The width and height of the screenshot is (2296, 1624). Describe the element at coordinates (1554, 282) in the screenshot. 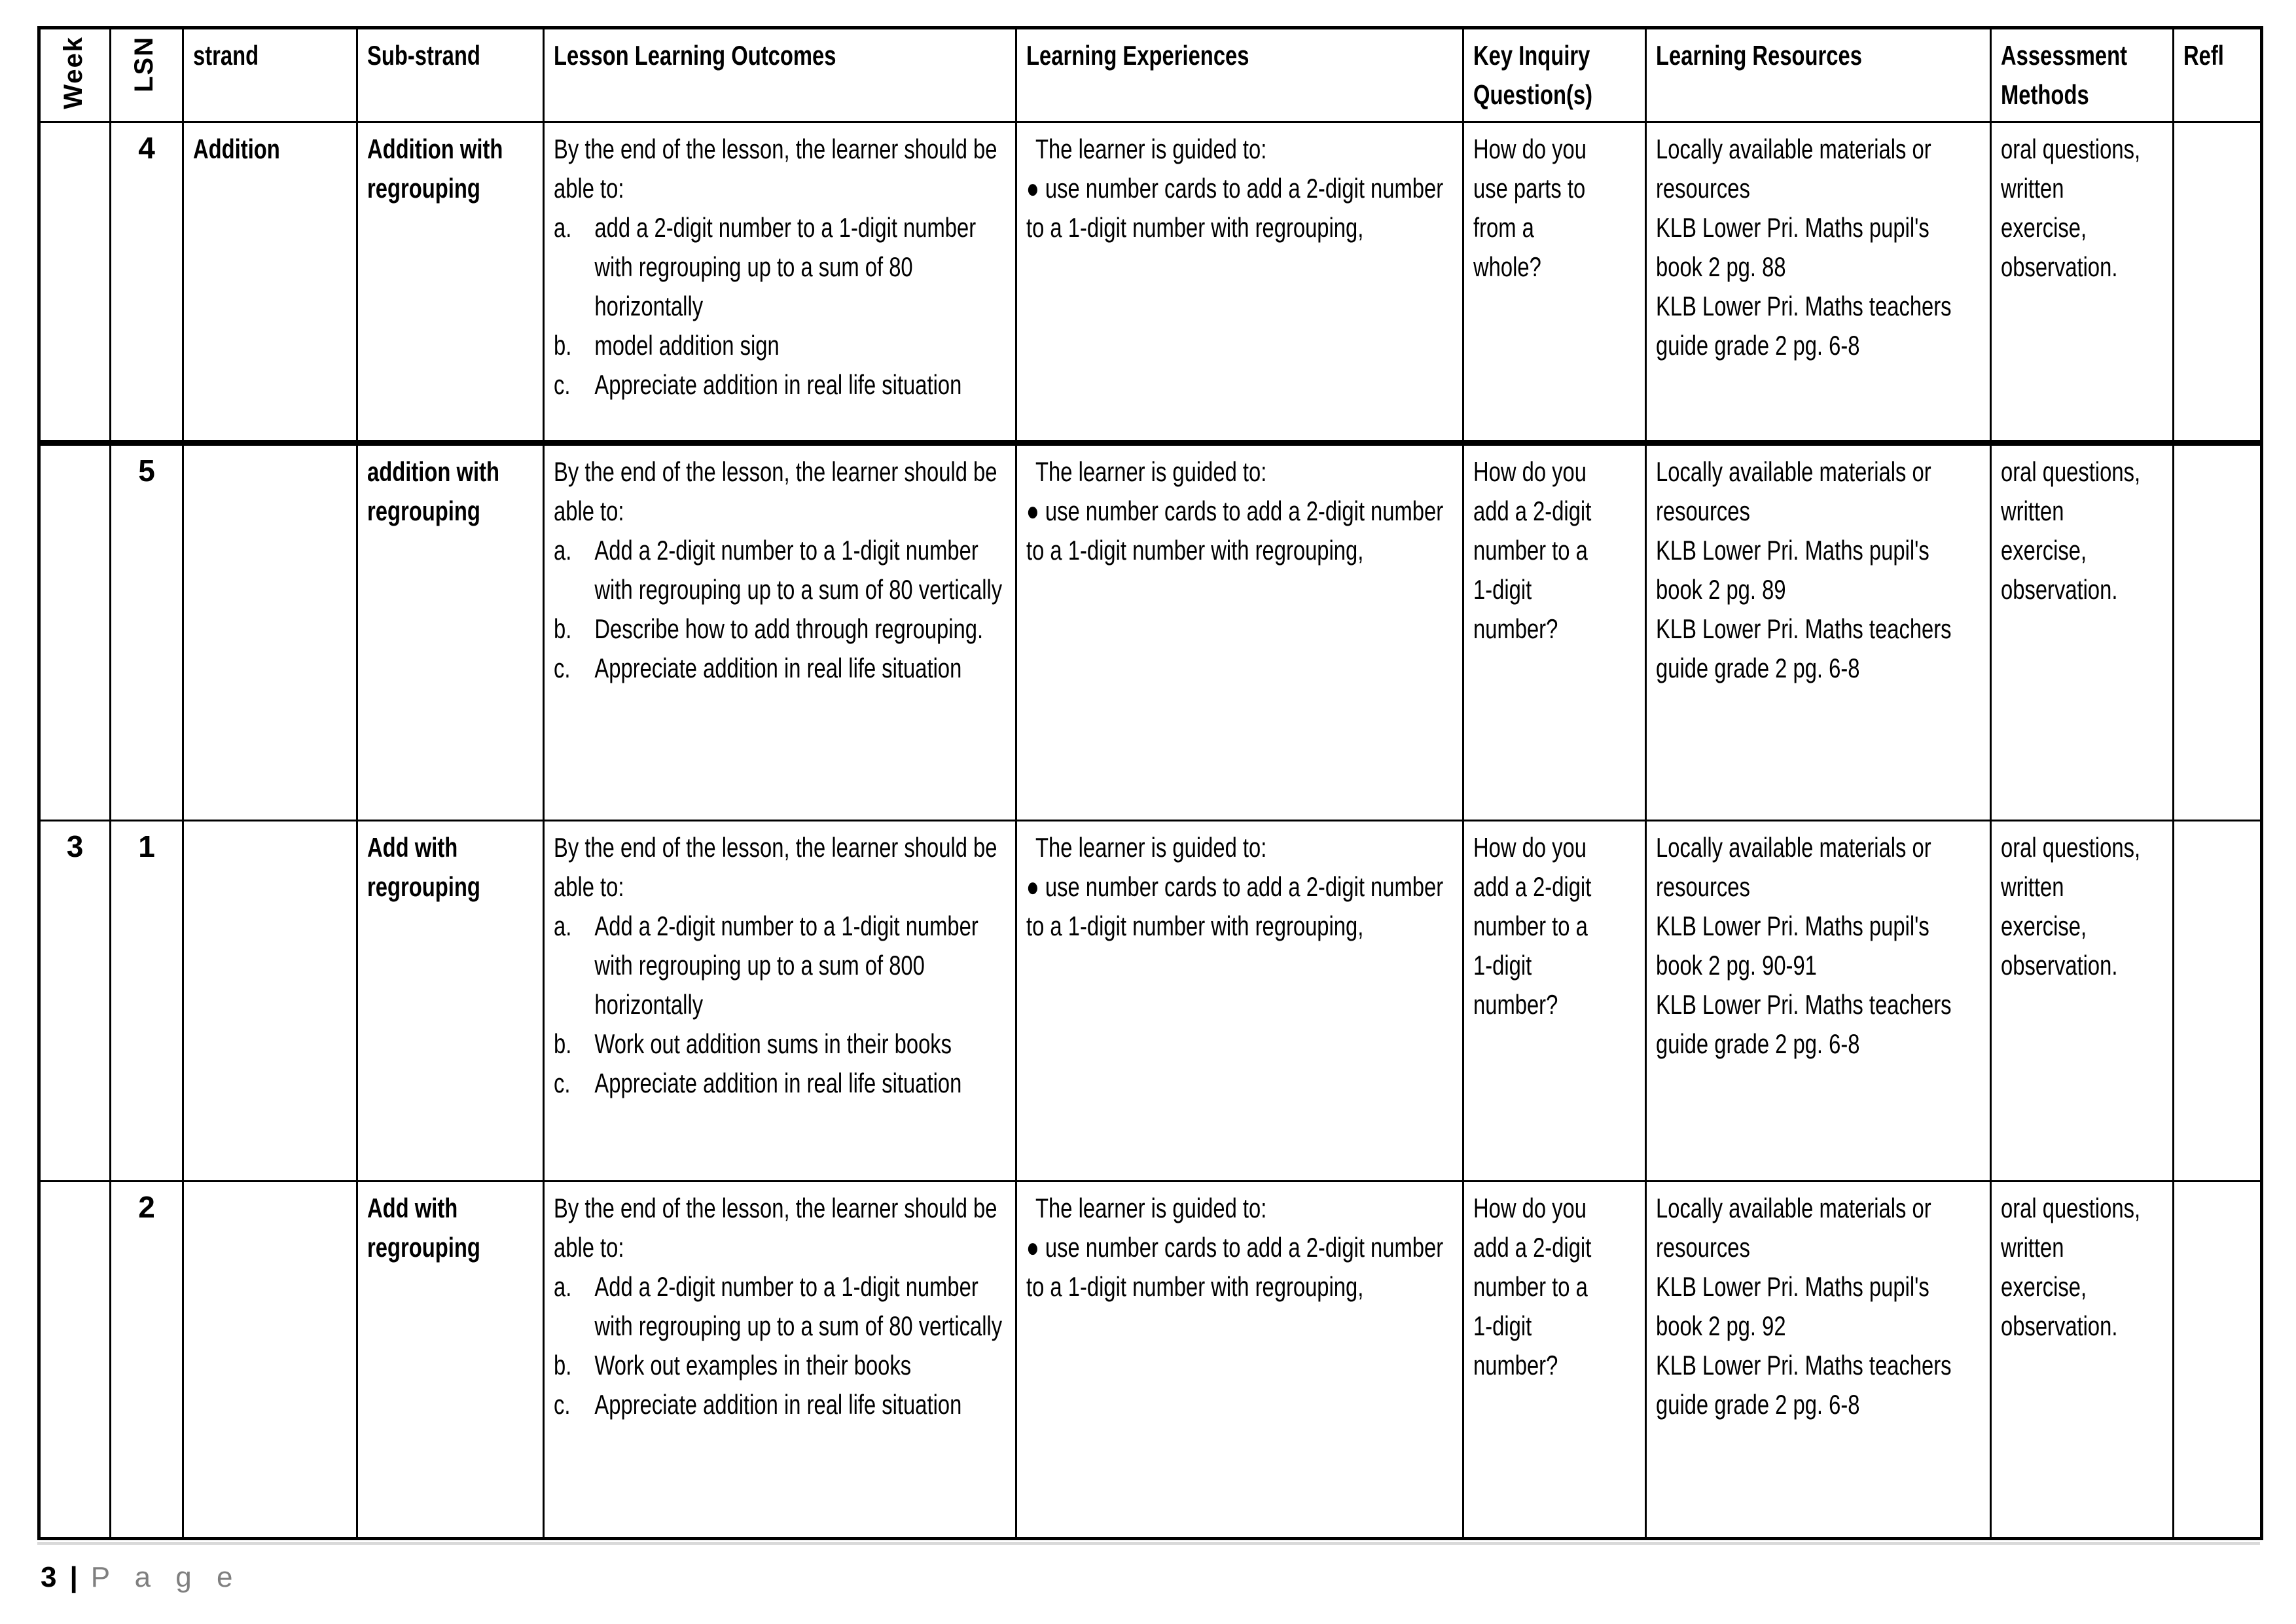

I see `cell-inquiry: How do you use parts to from a whole?` at that location.